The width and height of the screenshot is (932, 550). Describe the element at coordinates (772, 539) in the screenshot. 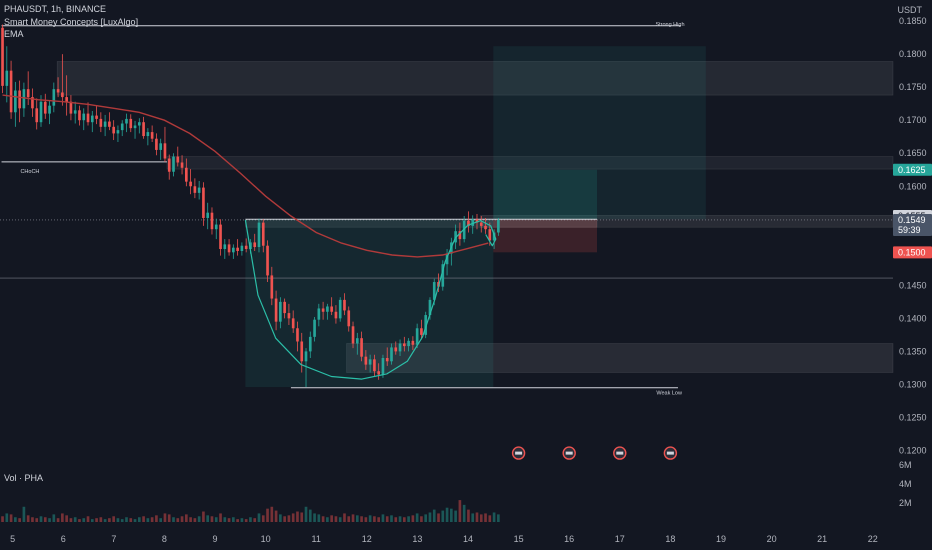

I see `date-tick-label: 20` at that location.